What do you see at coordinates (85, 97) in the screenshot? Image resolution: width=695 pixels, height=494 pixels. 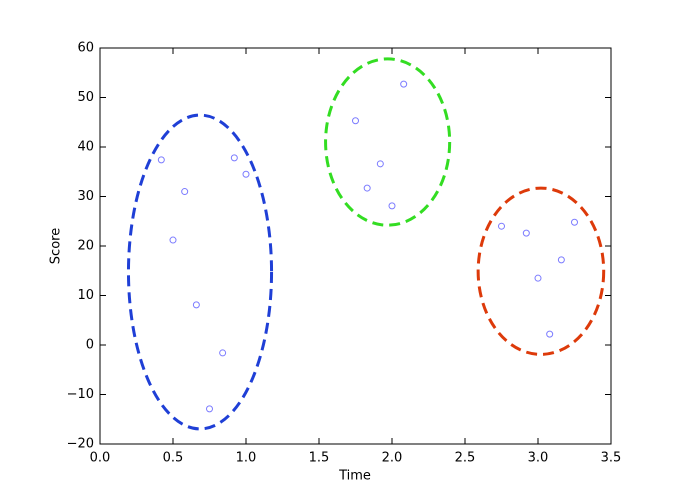 I see `y-tick-label: 50` at bounding box center [85, 97].